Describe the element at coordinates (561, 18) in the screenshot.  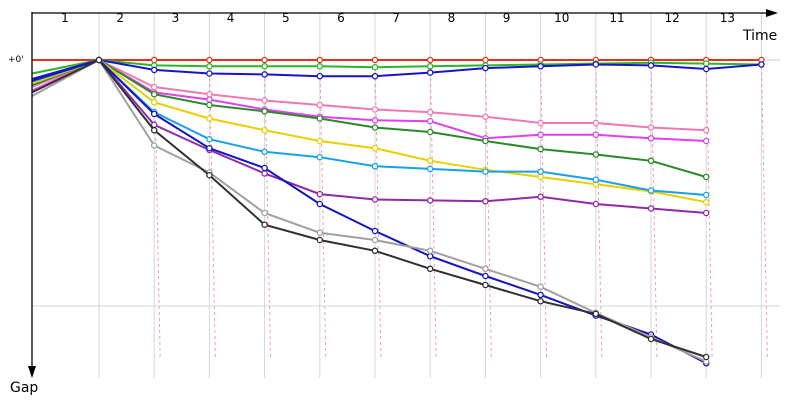
I see `lap-label: 10` at that location.